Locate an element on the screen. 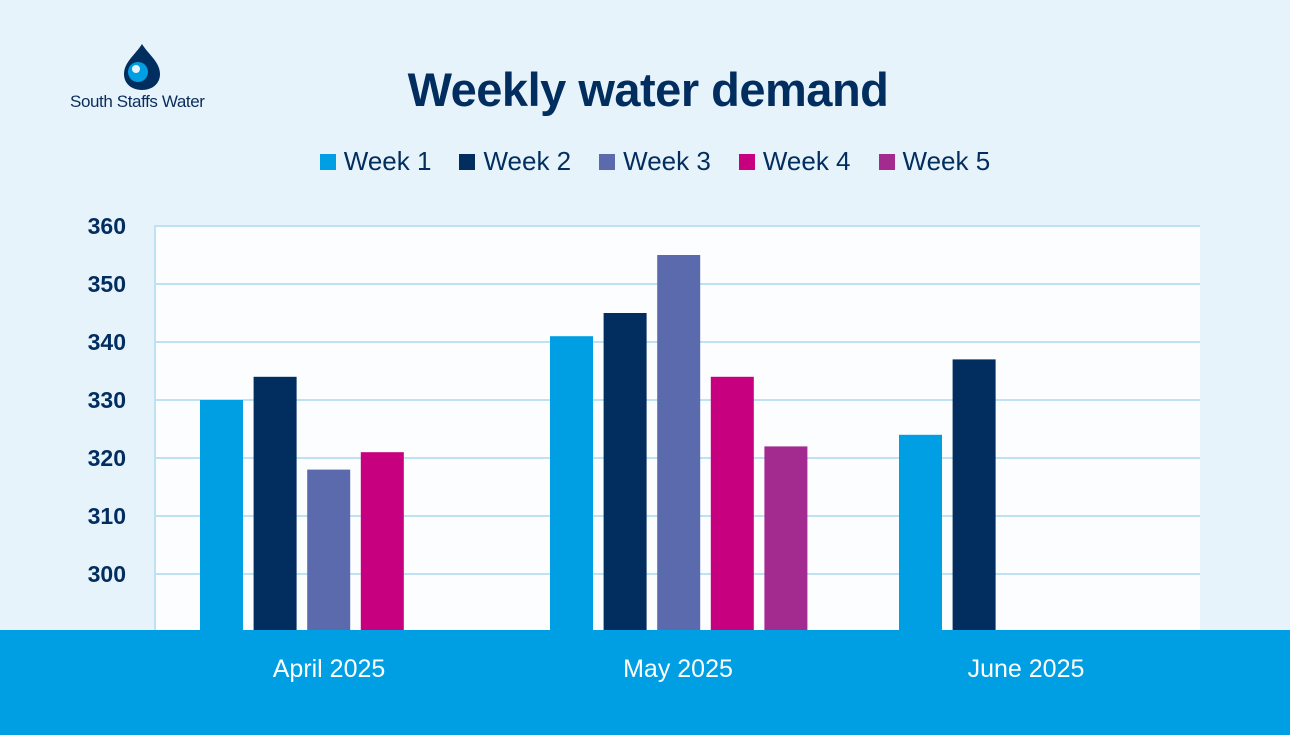 Image resolution: width=1290 pixels, height=735 pixels. legend-label: Week 3 is located at coordinates (667, 161).